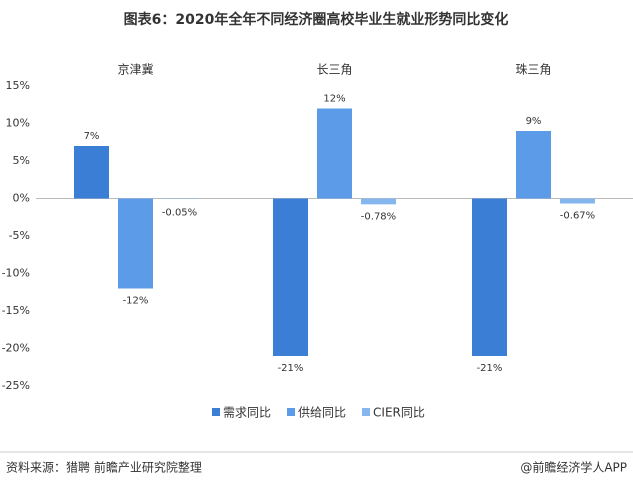 Image resolution: width=633 pixels, height=490 pixels. Describe the element at coordinates (378, 216) in the screenshot. I see `value-label: -0.78%` at that location.